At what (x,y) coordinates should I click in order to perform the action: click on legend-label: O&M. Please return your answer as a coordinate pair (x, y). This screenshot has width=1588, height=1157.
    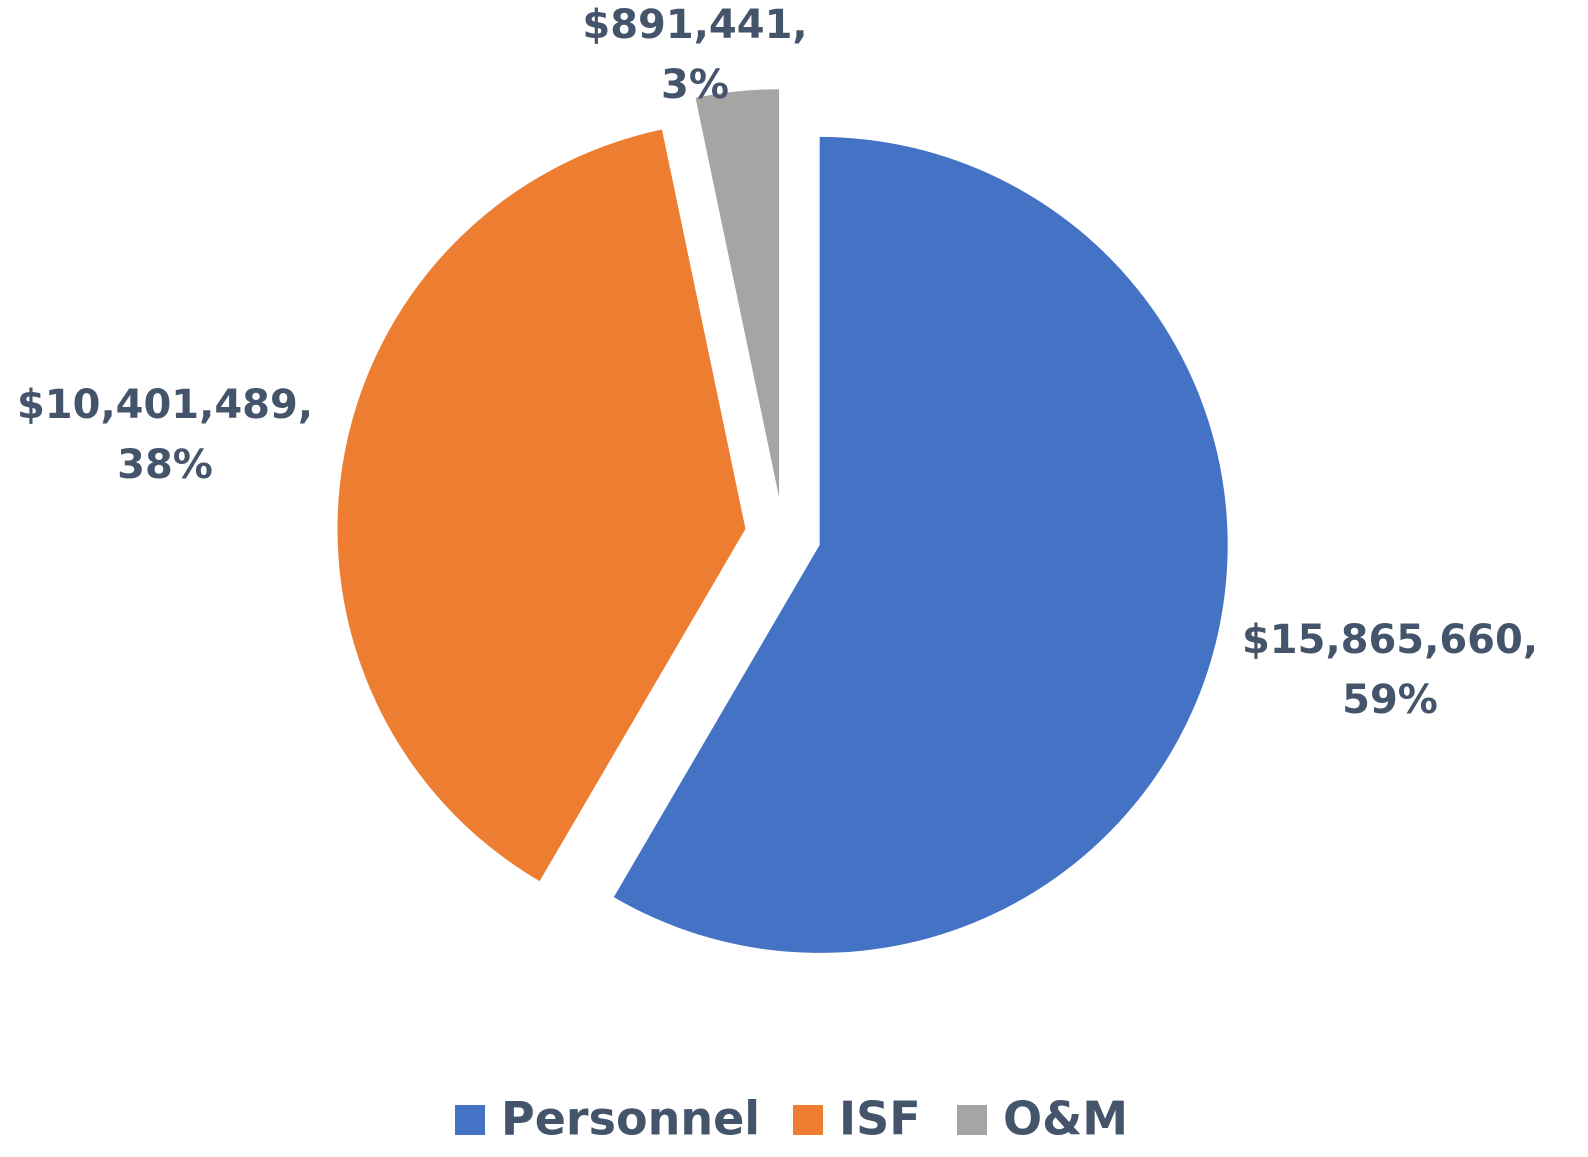
    Looking at the image, I should click on (1065, 1119).